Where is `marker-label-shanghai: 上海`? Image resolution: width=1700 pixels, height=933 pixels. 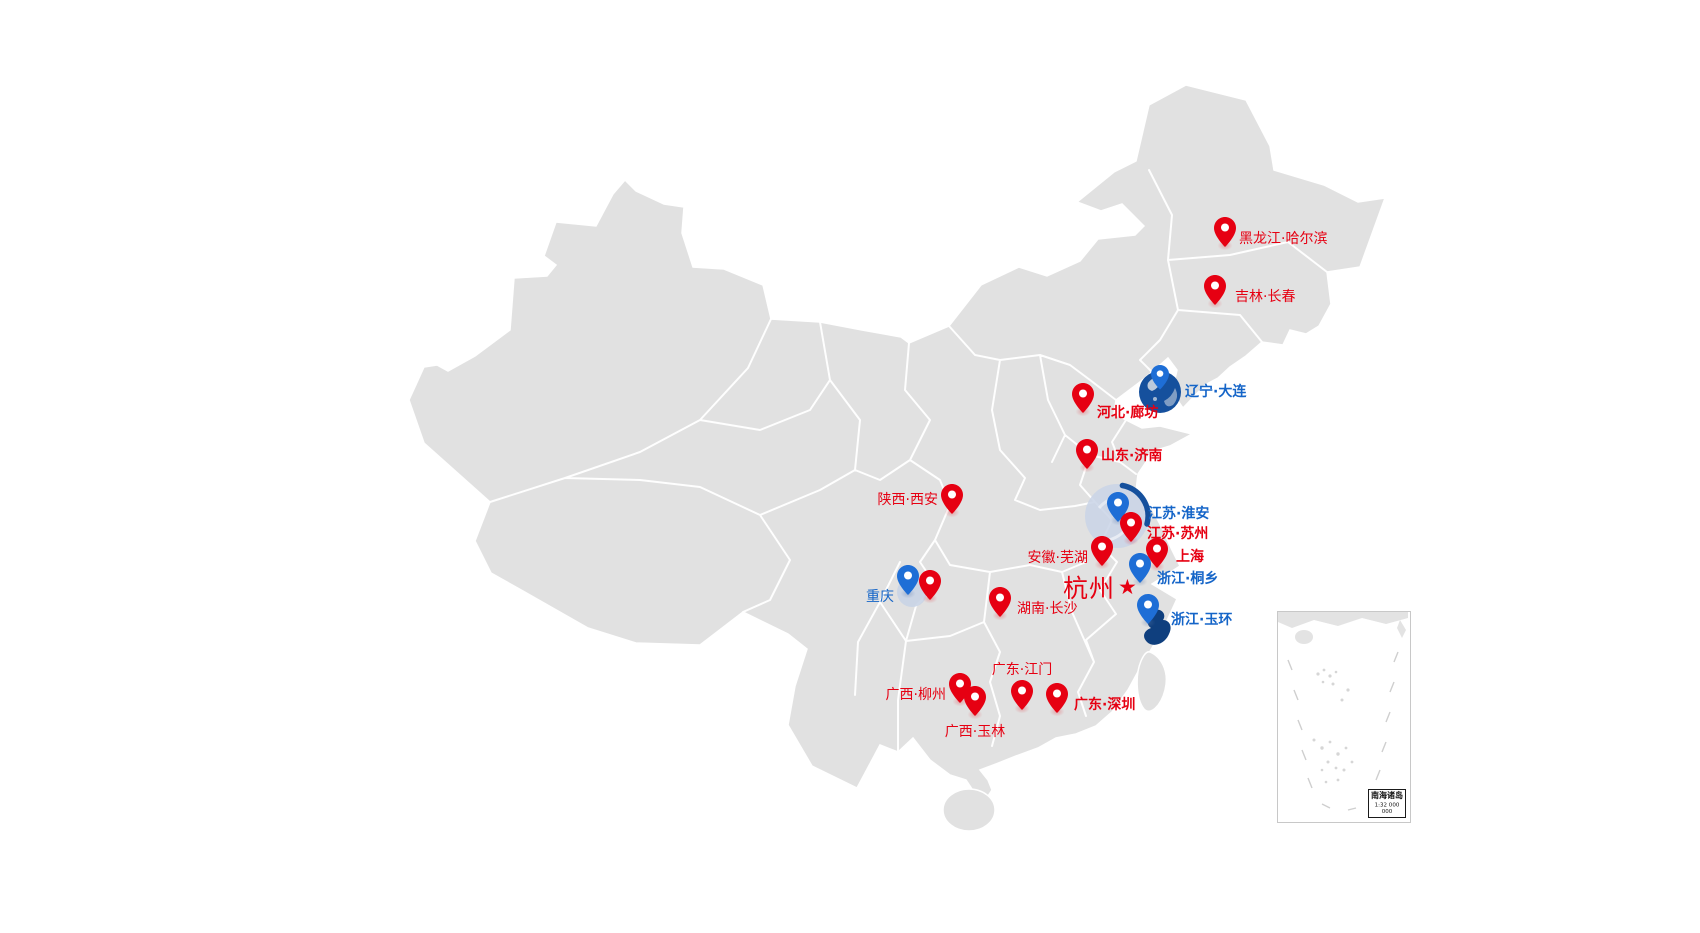 marker-label-shanghai: 上海 is located at coordinates (1190, 557).